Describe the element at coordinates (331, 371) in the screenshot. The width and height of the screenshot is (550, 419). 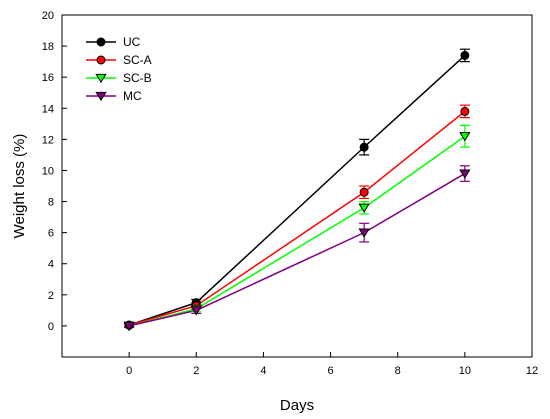
I see `x-tick-label-6: 6` at that location.